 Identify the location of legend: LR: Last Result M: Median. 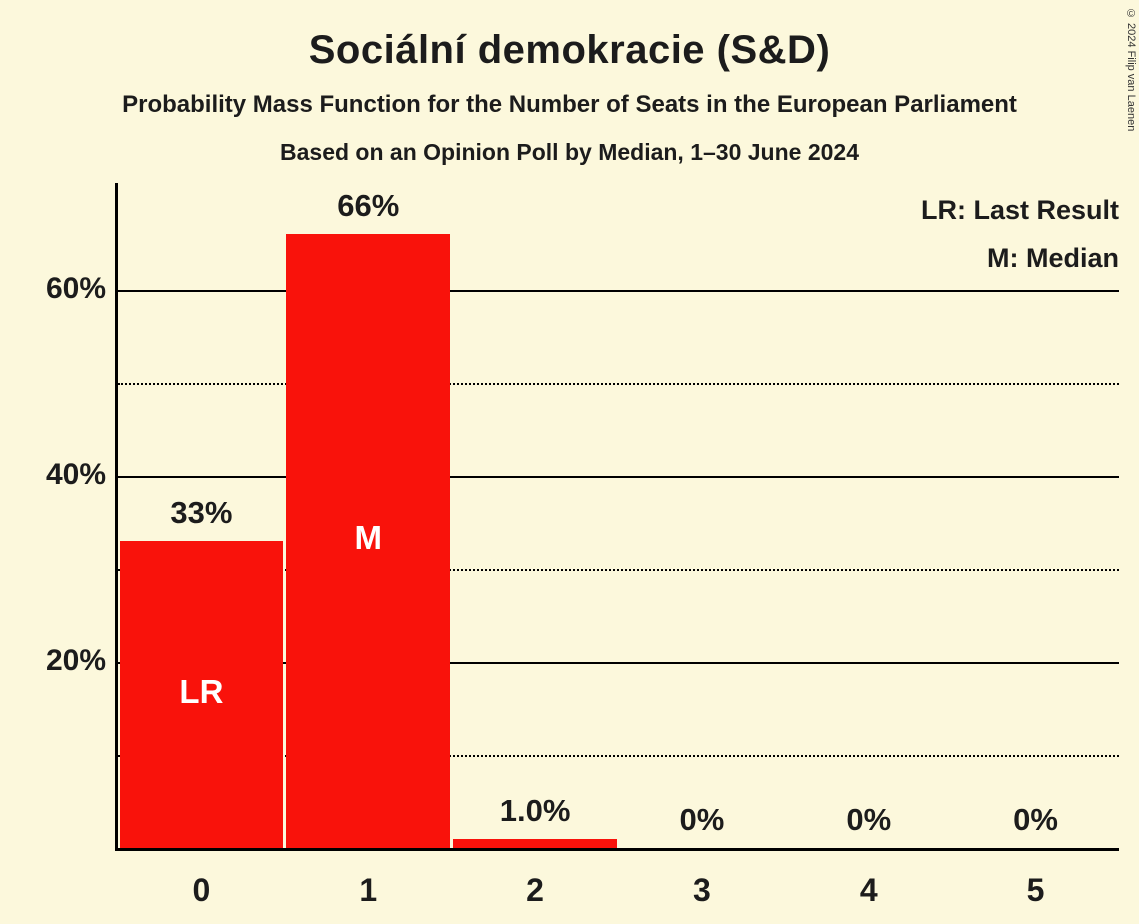
(1020, 234).